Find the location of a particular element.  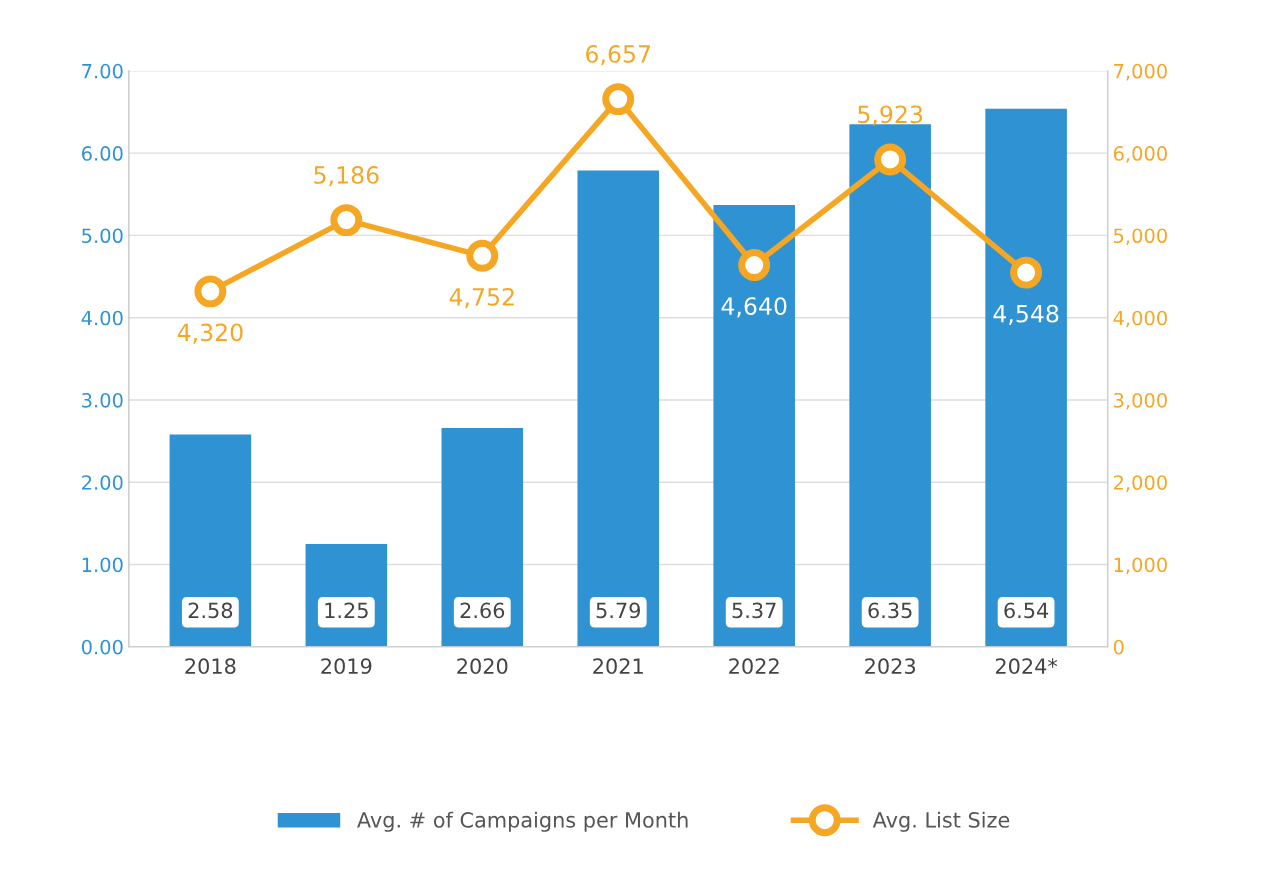

data-label: 6.54 is located at coordinates (1026, 610).